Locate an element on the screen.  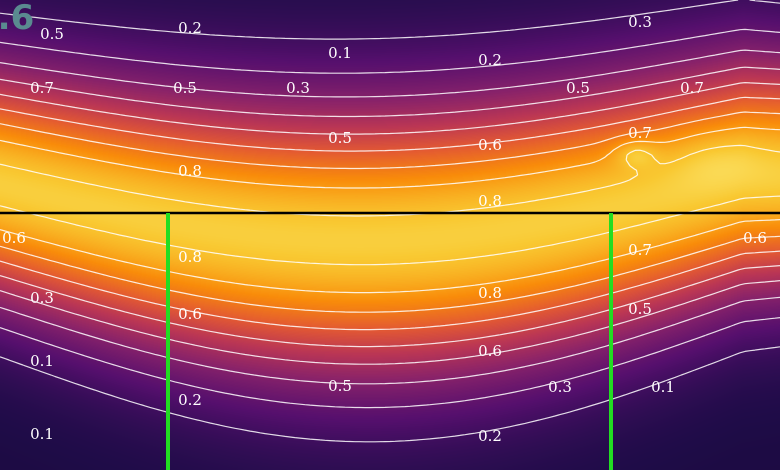
corner-value-label: 5.6 is located at coordinates (17, 19).